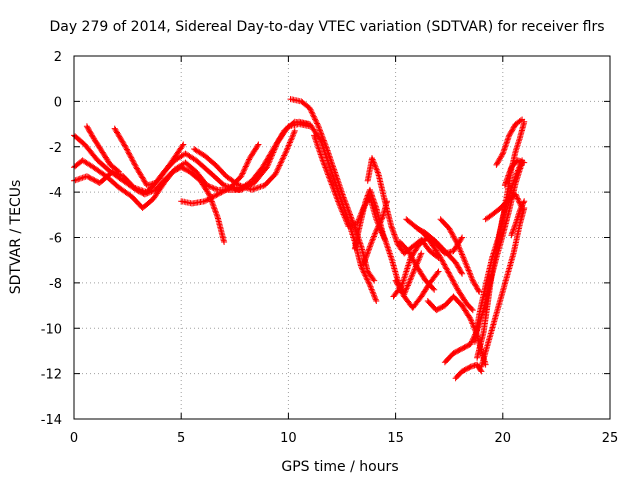  Describe the element at coordinates (339, 467) in the screenshot. I see `x-axis-label: GPS time / hours` at that location.